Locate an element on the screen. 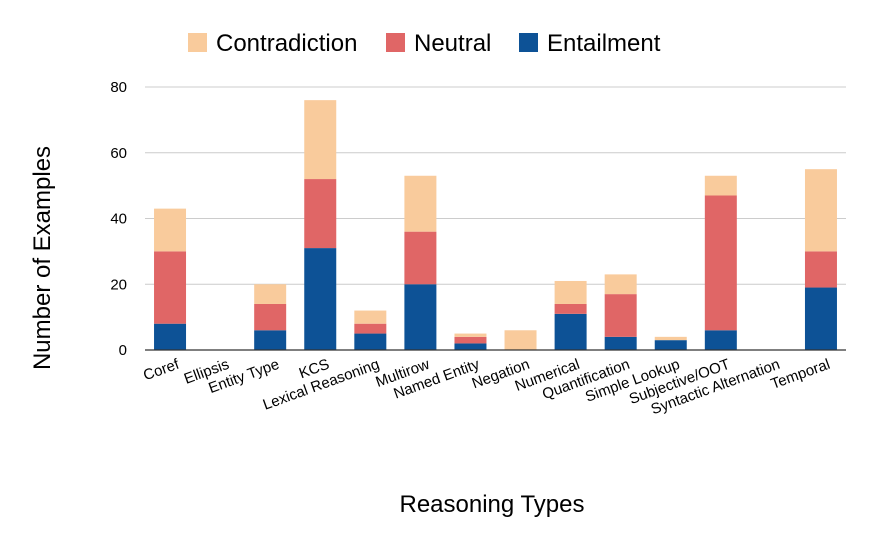  y-axis-title: Number of Examples is located at coordinates (42, 258).